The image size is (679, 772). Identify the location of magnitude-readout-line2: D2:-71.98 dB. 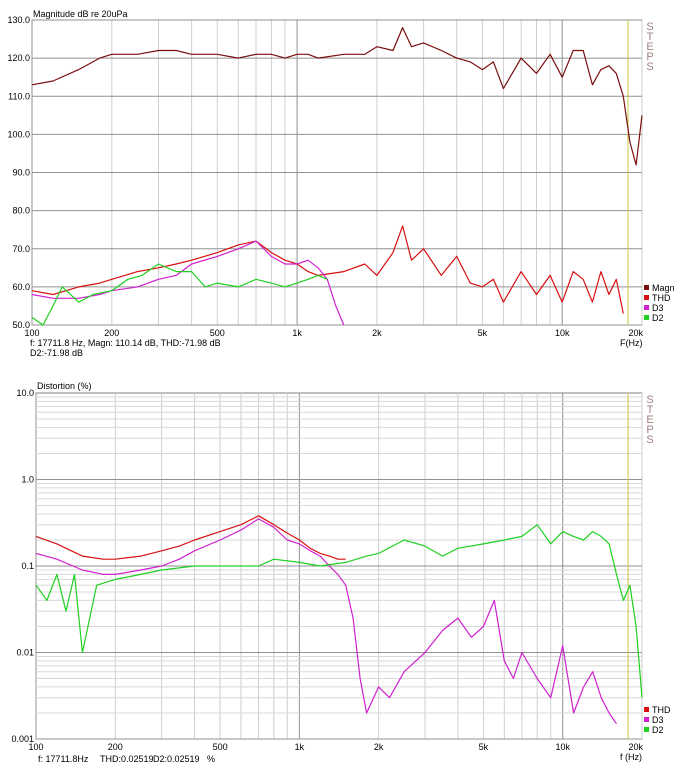
(57, 353).